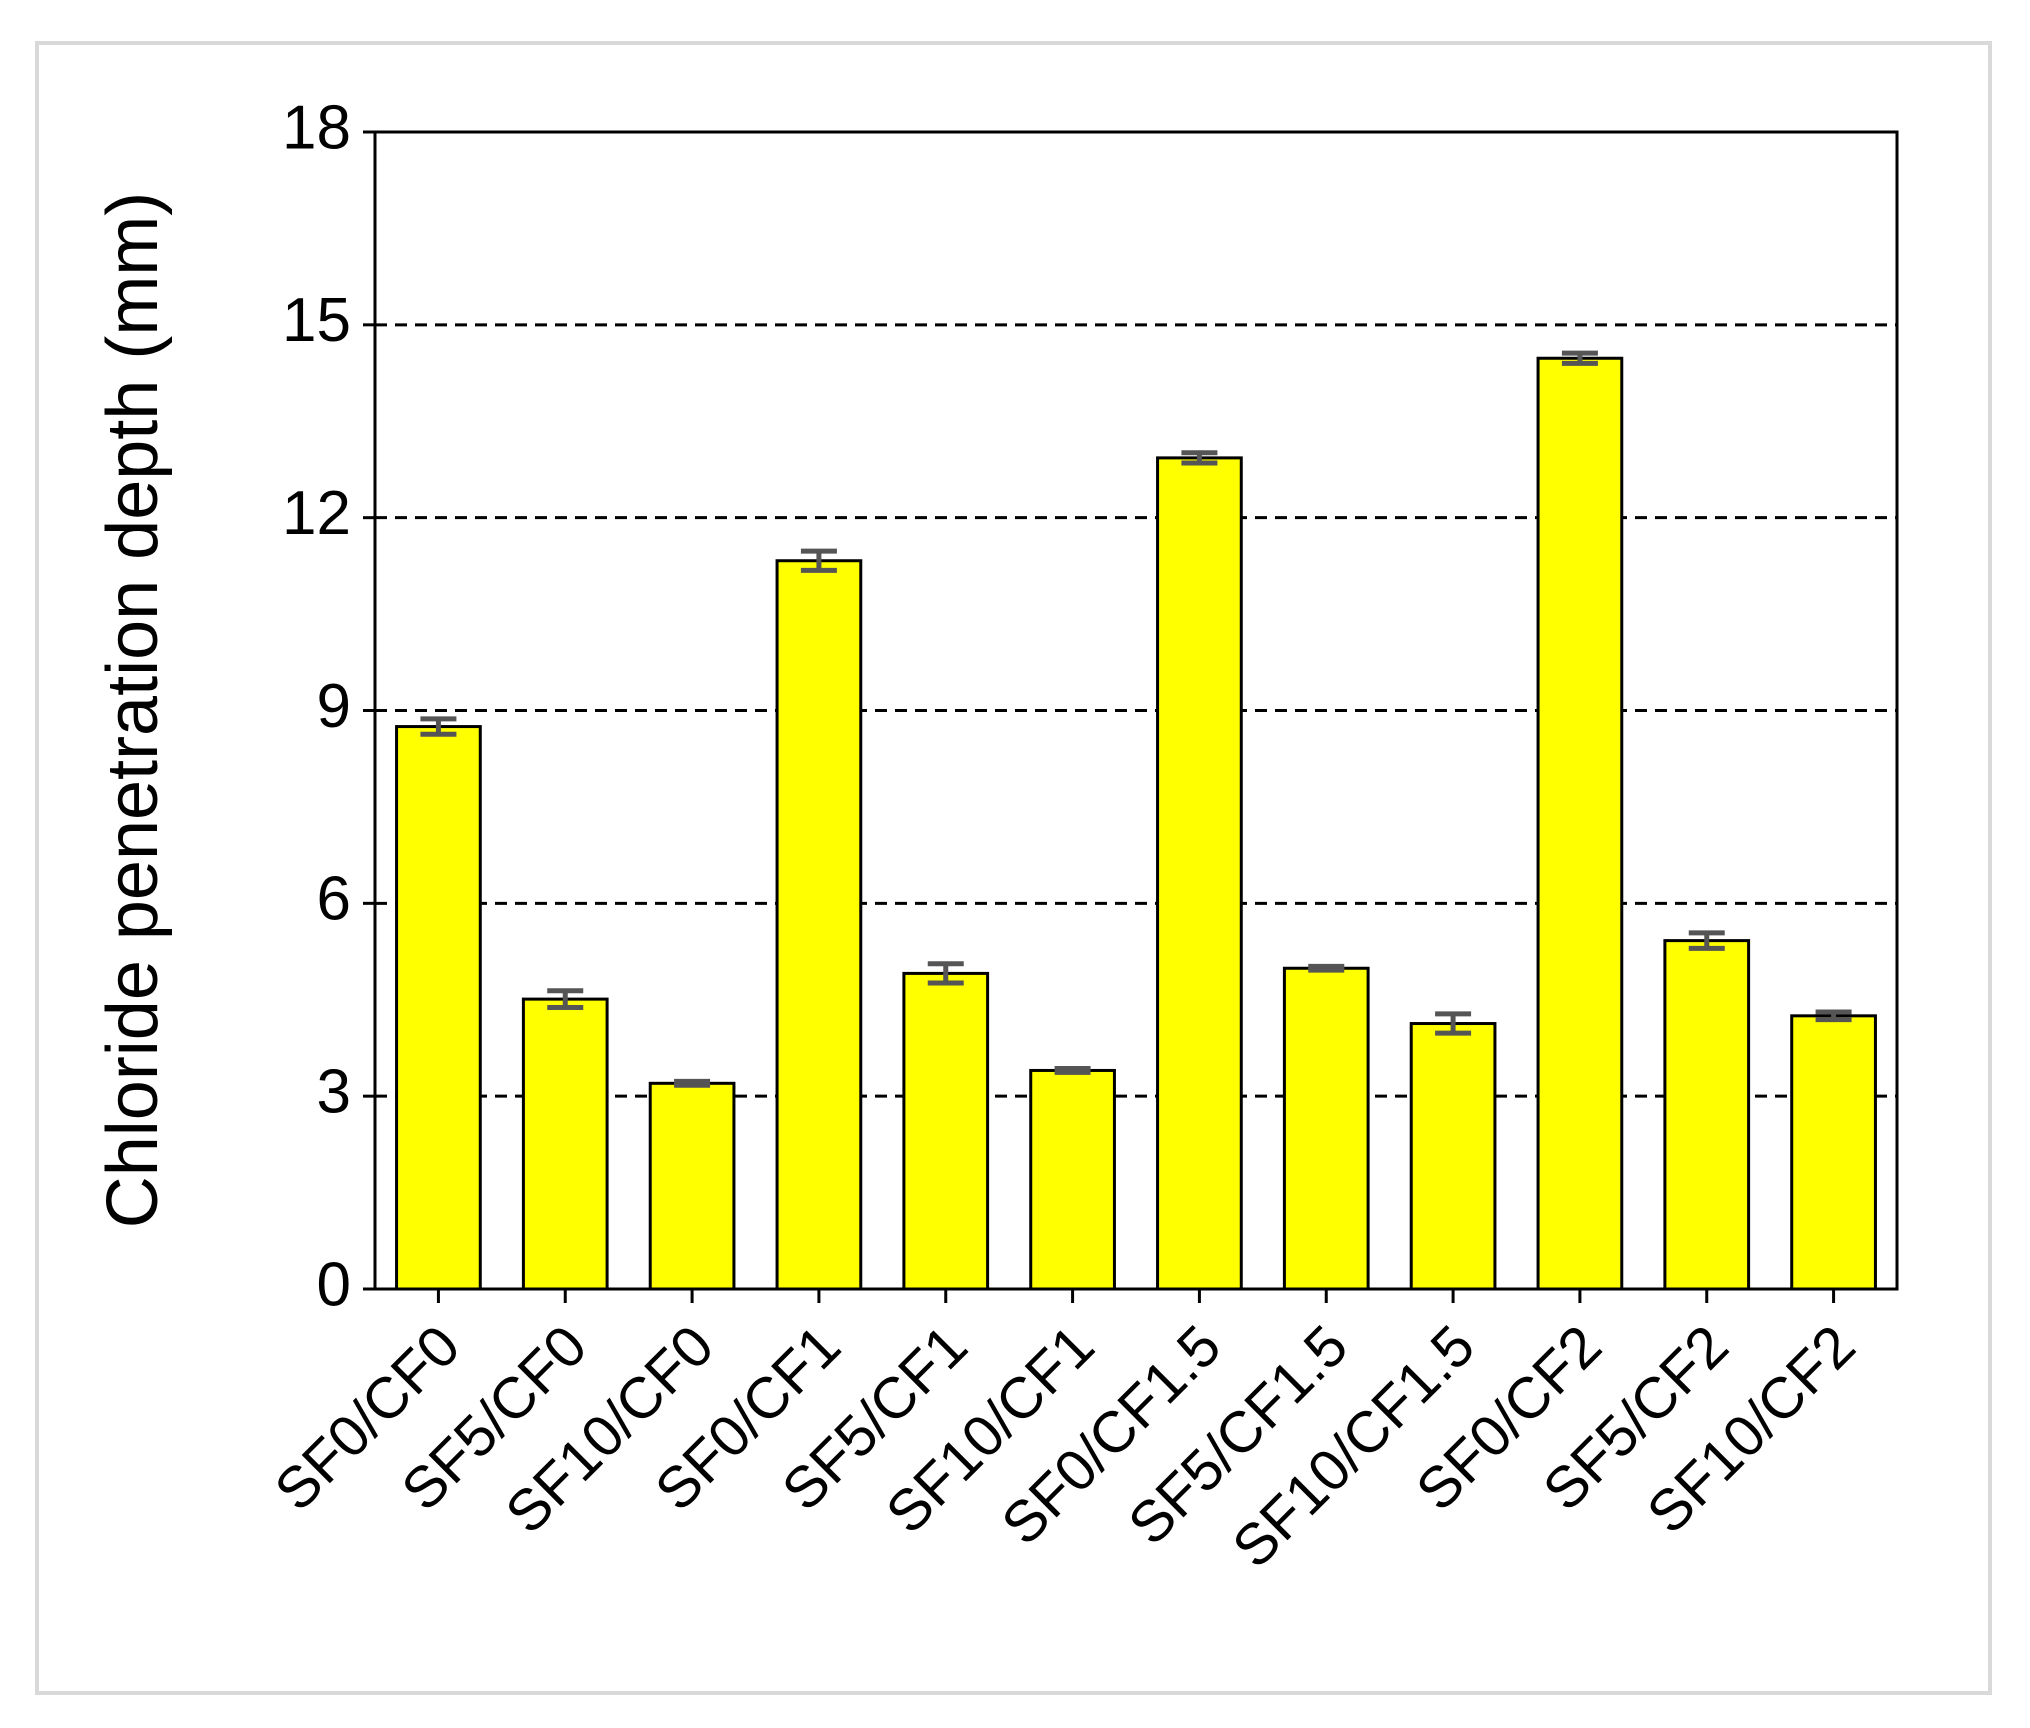  I want to click on y-tick-label: 0, so click(334, 1284).